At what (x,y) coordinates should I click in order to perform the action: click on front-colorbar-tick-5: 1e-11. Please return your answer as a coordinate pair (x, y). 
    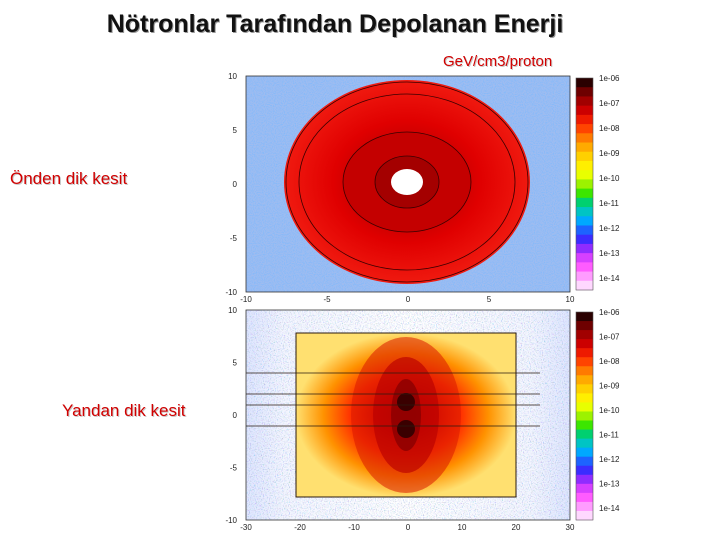
    Looking at the image, I should click on (609, 203).